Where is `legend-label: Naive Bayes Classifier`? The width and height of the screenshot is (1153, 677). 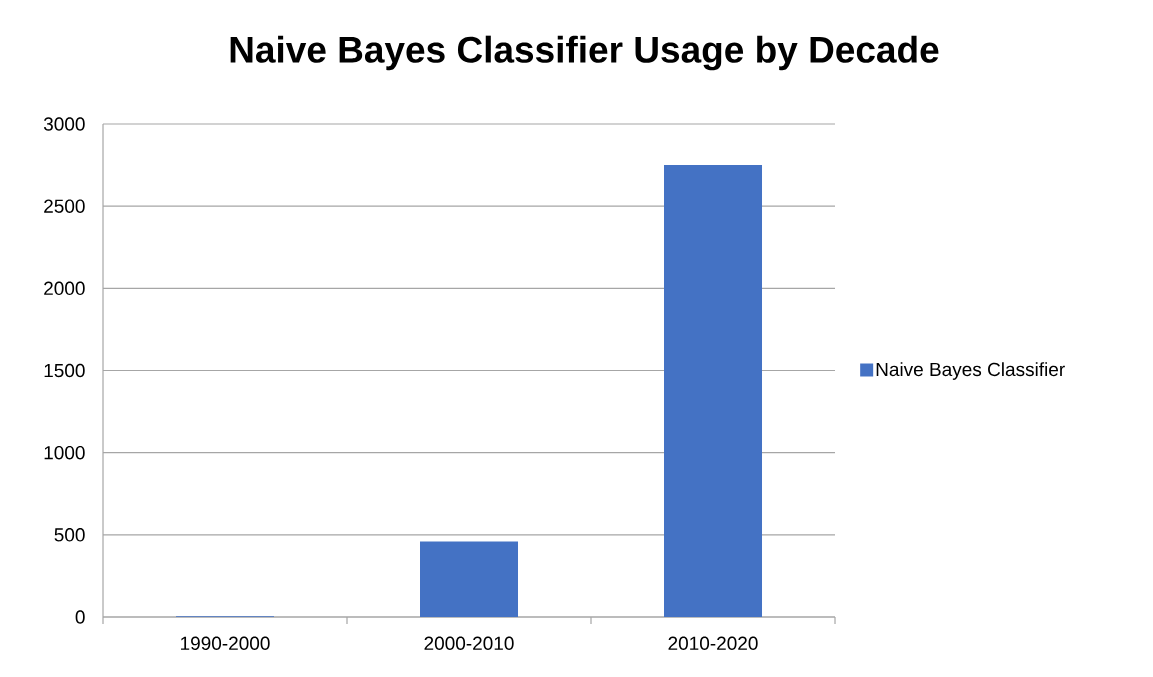 legend-label: Naive Bayes Classifier is located at coordinates (970, 371).